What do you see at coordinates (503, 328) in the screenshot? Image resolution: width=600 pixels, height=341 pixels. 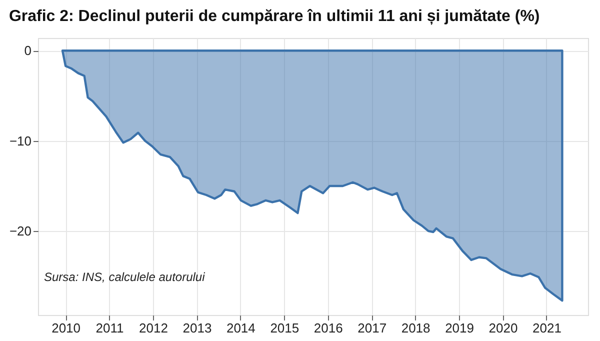 I see `x-tick-label: 2020` at bounding box center [503, 328].